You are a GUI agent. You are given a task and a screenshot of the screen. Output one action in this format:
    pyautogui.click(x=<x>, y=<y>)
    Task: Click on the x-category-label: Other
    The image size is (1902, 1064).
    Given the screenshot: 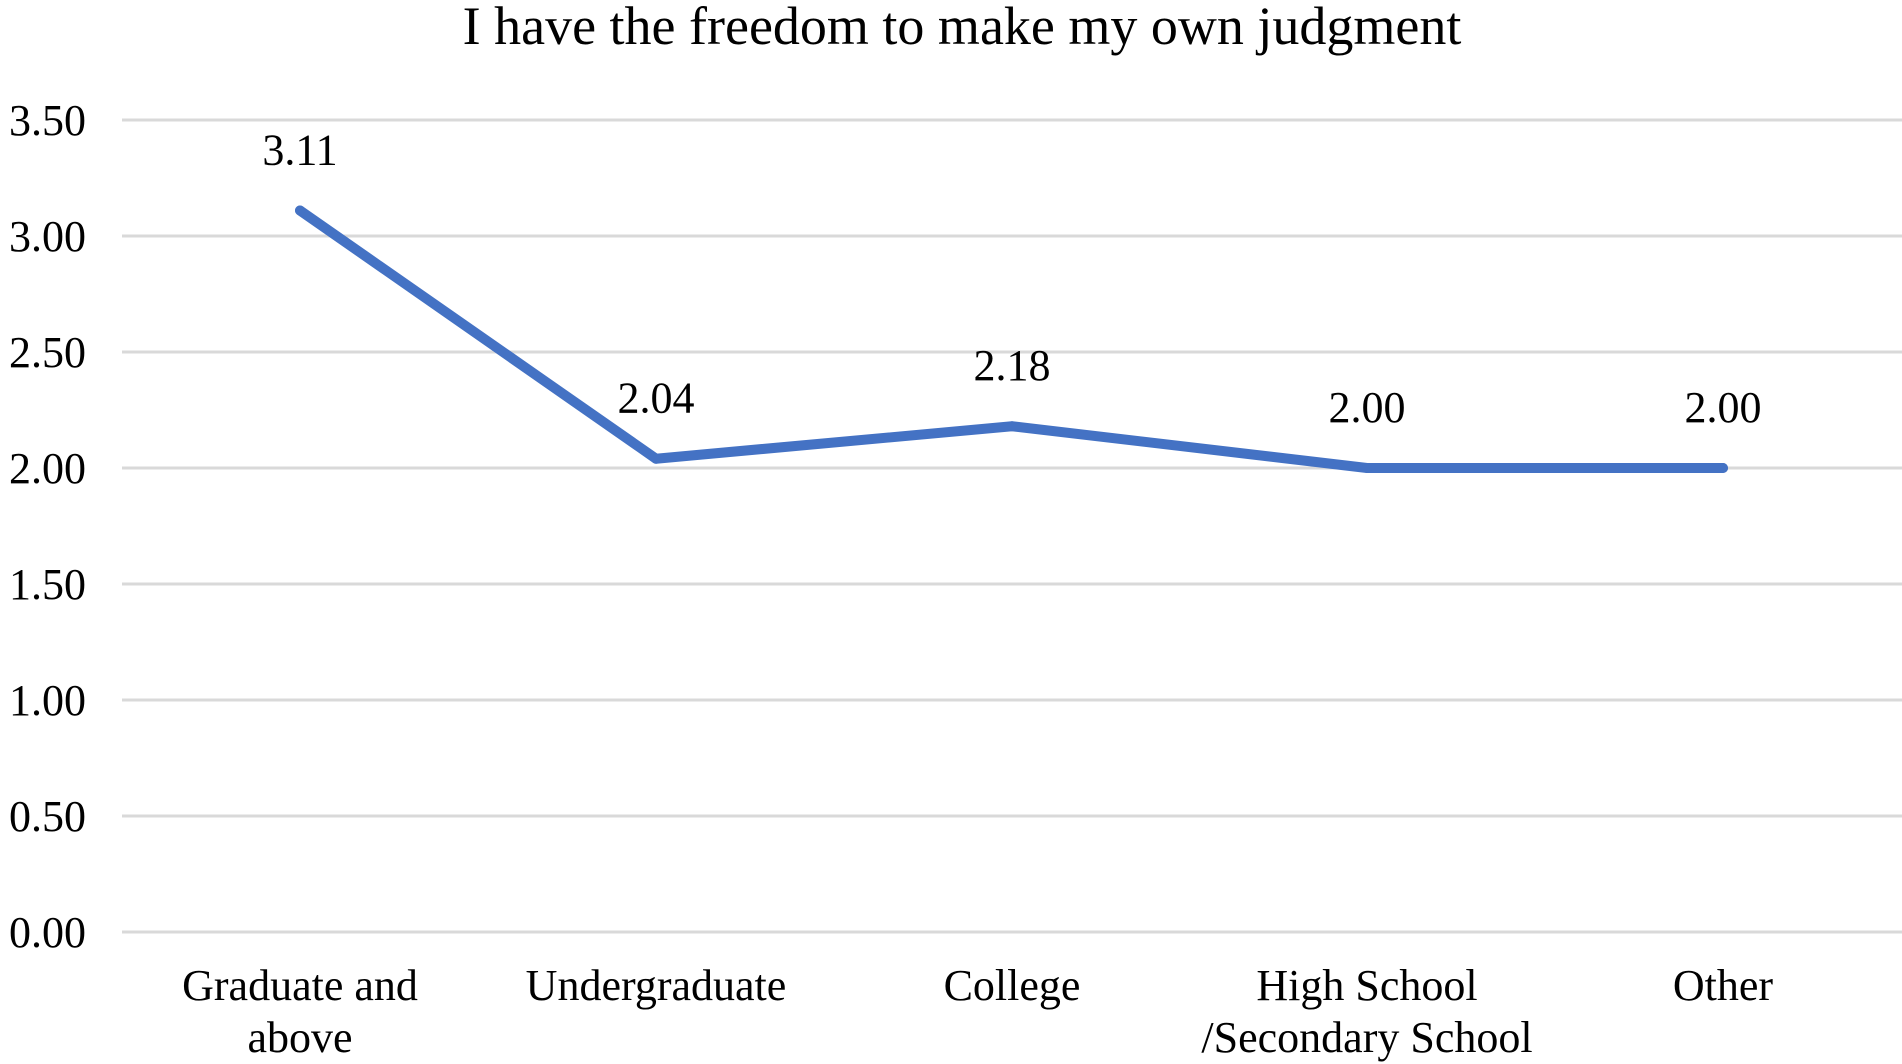 What is the action you would take?
    pyautogui.click(x=1723, y=985)
    